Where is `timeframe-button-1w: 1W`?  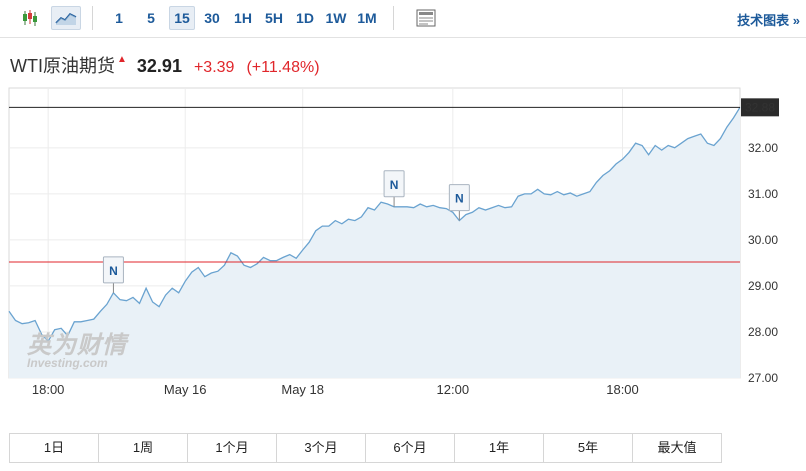 timeframe-button-1w: 1W is located at coordinates (336, 18).